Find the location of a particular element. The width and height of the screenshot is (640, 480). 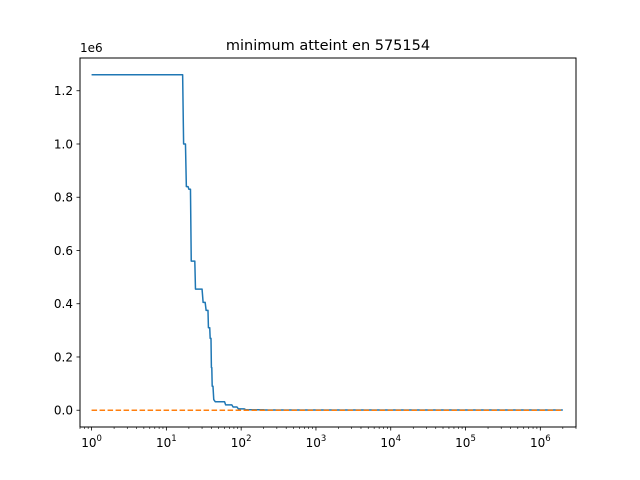

x-tick-label: 10⁰ is located at coordinates (91, 442).